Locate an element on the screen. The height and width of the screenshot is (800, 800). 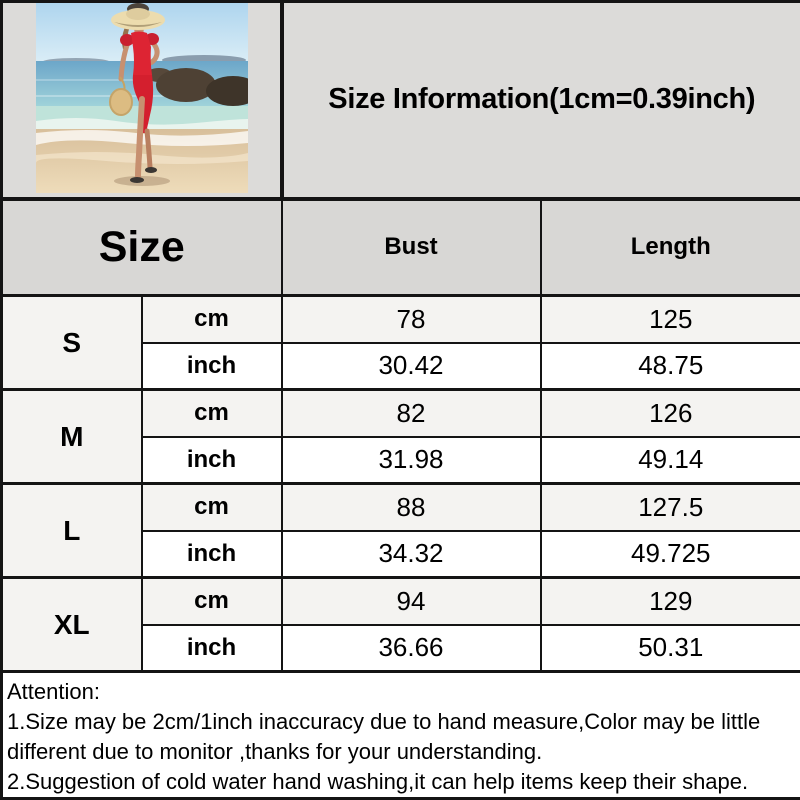
bust-value: 31.98 is located at coordinates (411, 460).